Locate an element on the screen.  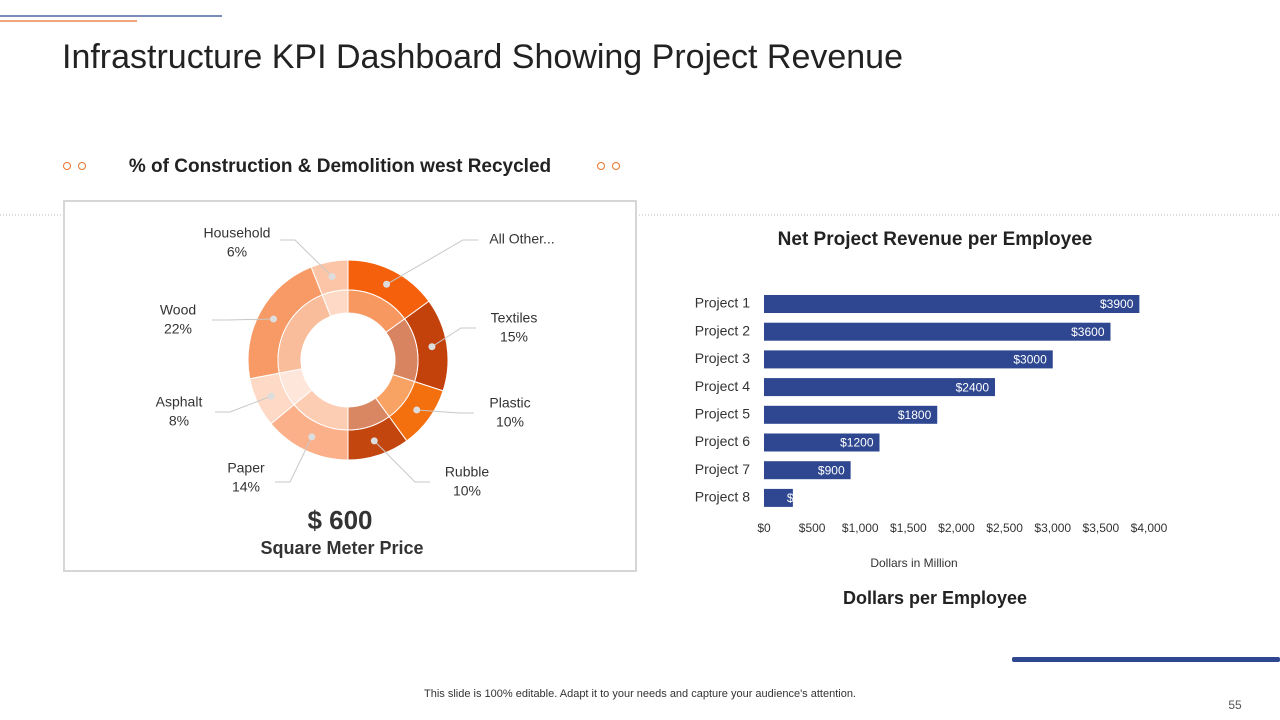
bar-value-label: $300 is located at coordinates (800, 498).